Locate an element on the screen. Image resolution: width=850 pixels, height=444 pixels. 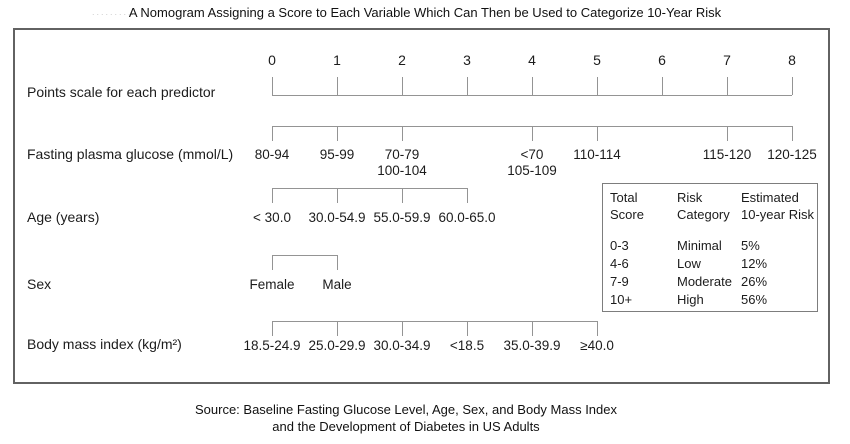
risk-table-header-cell: Risk Category is located at coordinates (709, 206).